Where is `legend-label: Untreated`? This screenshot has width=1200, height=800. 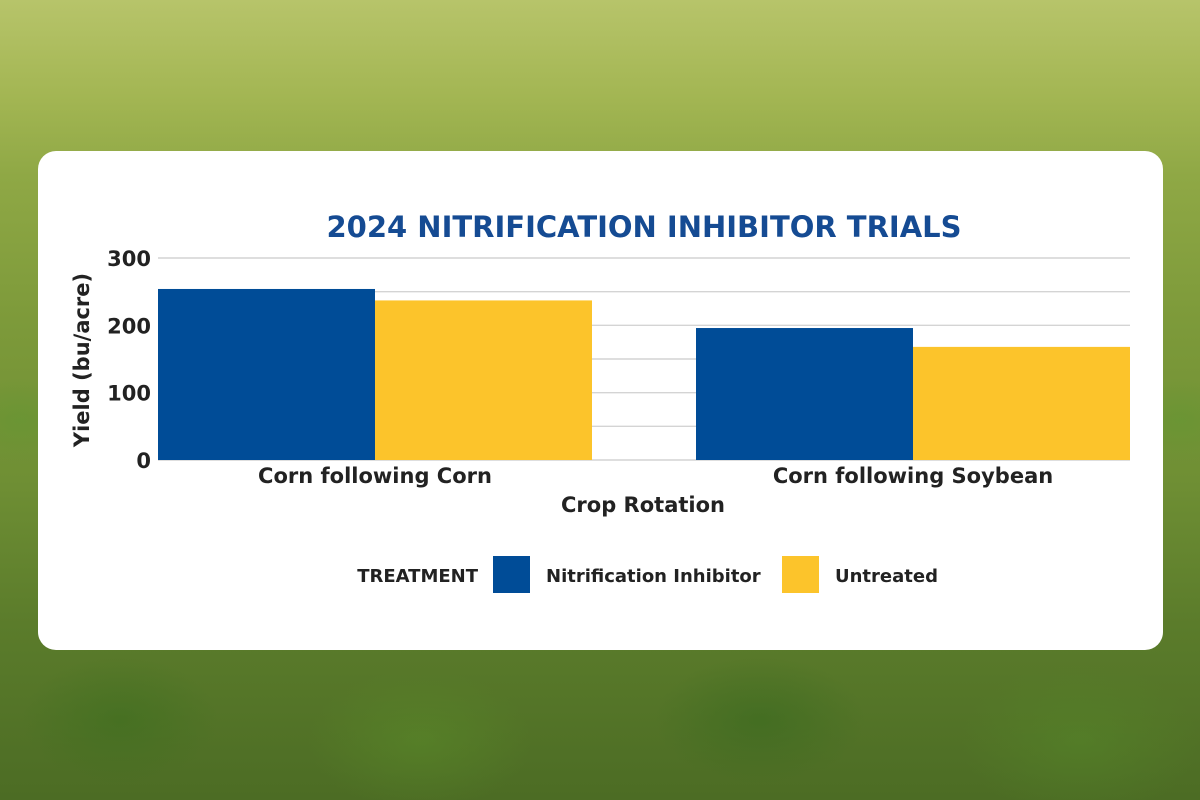
legend-label: Untreated is located at coordinates (886, 576).